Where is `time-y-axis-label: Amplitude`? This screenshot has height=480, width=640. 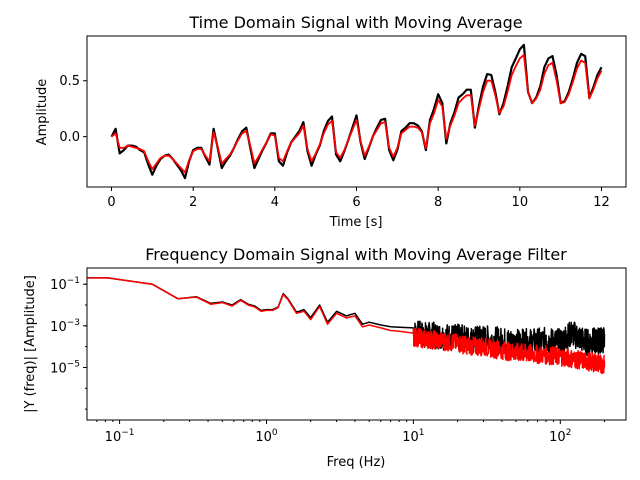 time-y-axis-label: Amplitude is located at coordinates (42, 112).